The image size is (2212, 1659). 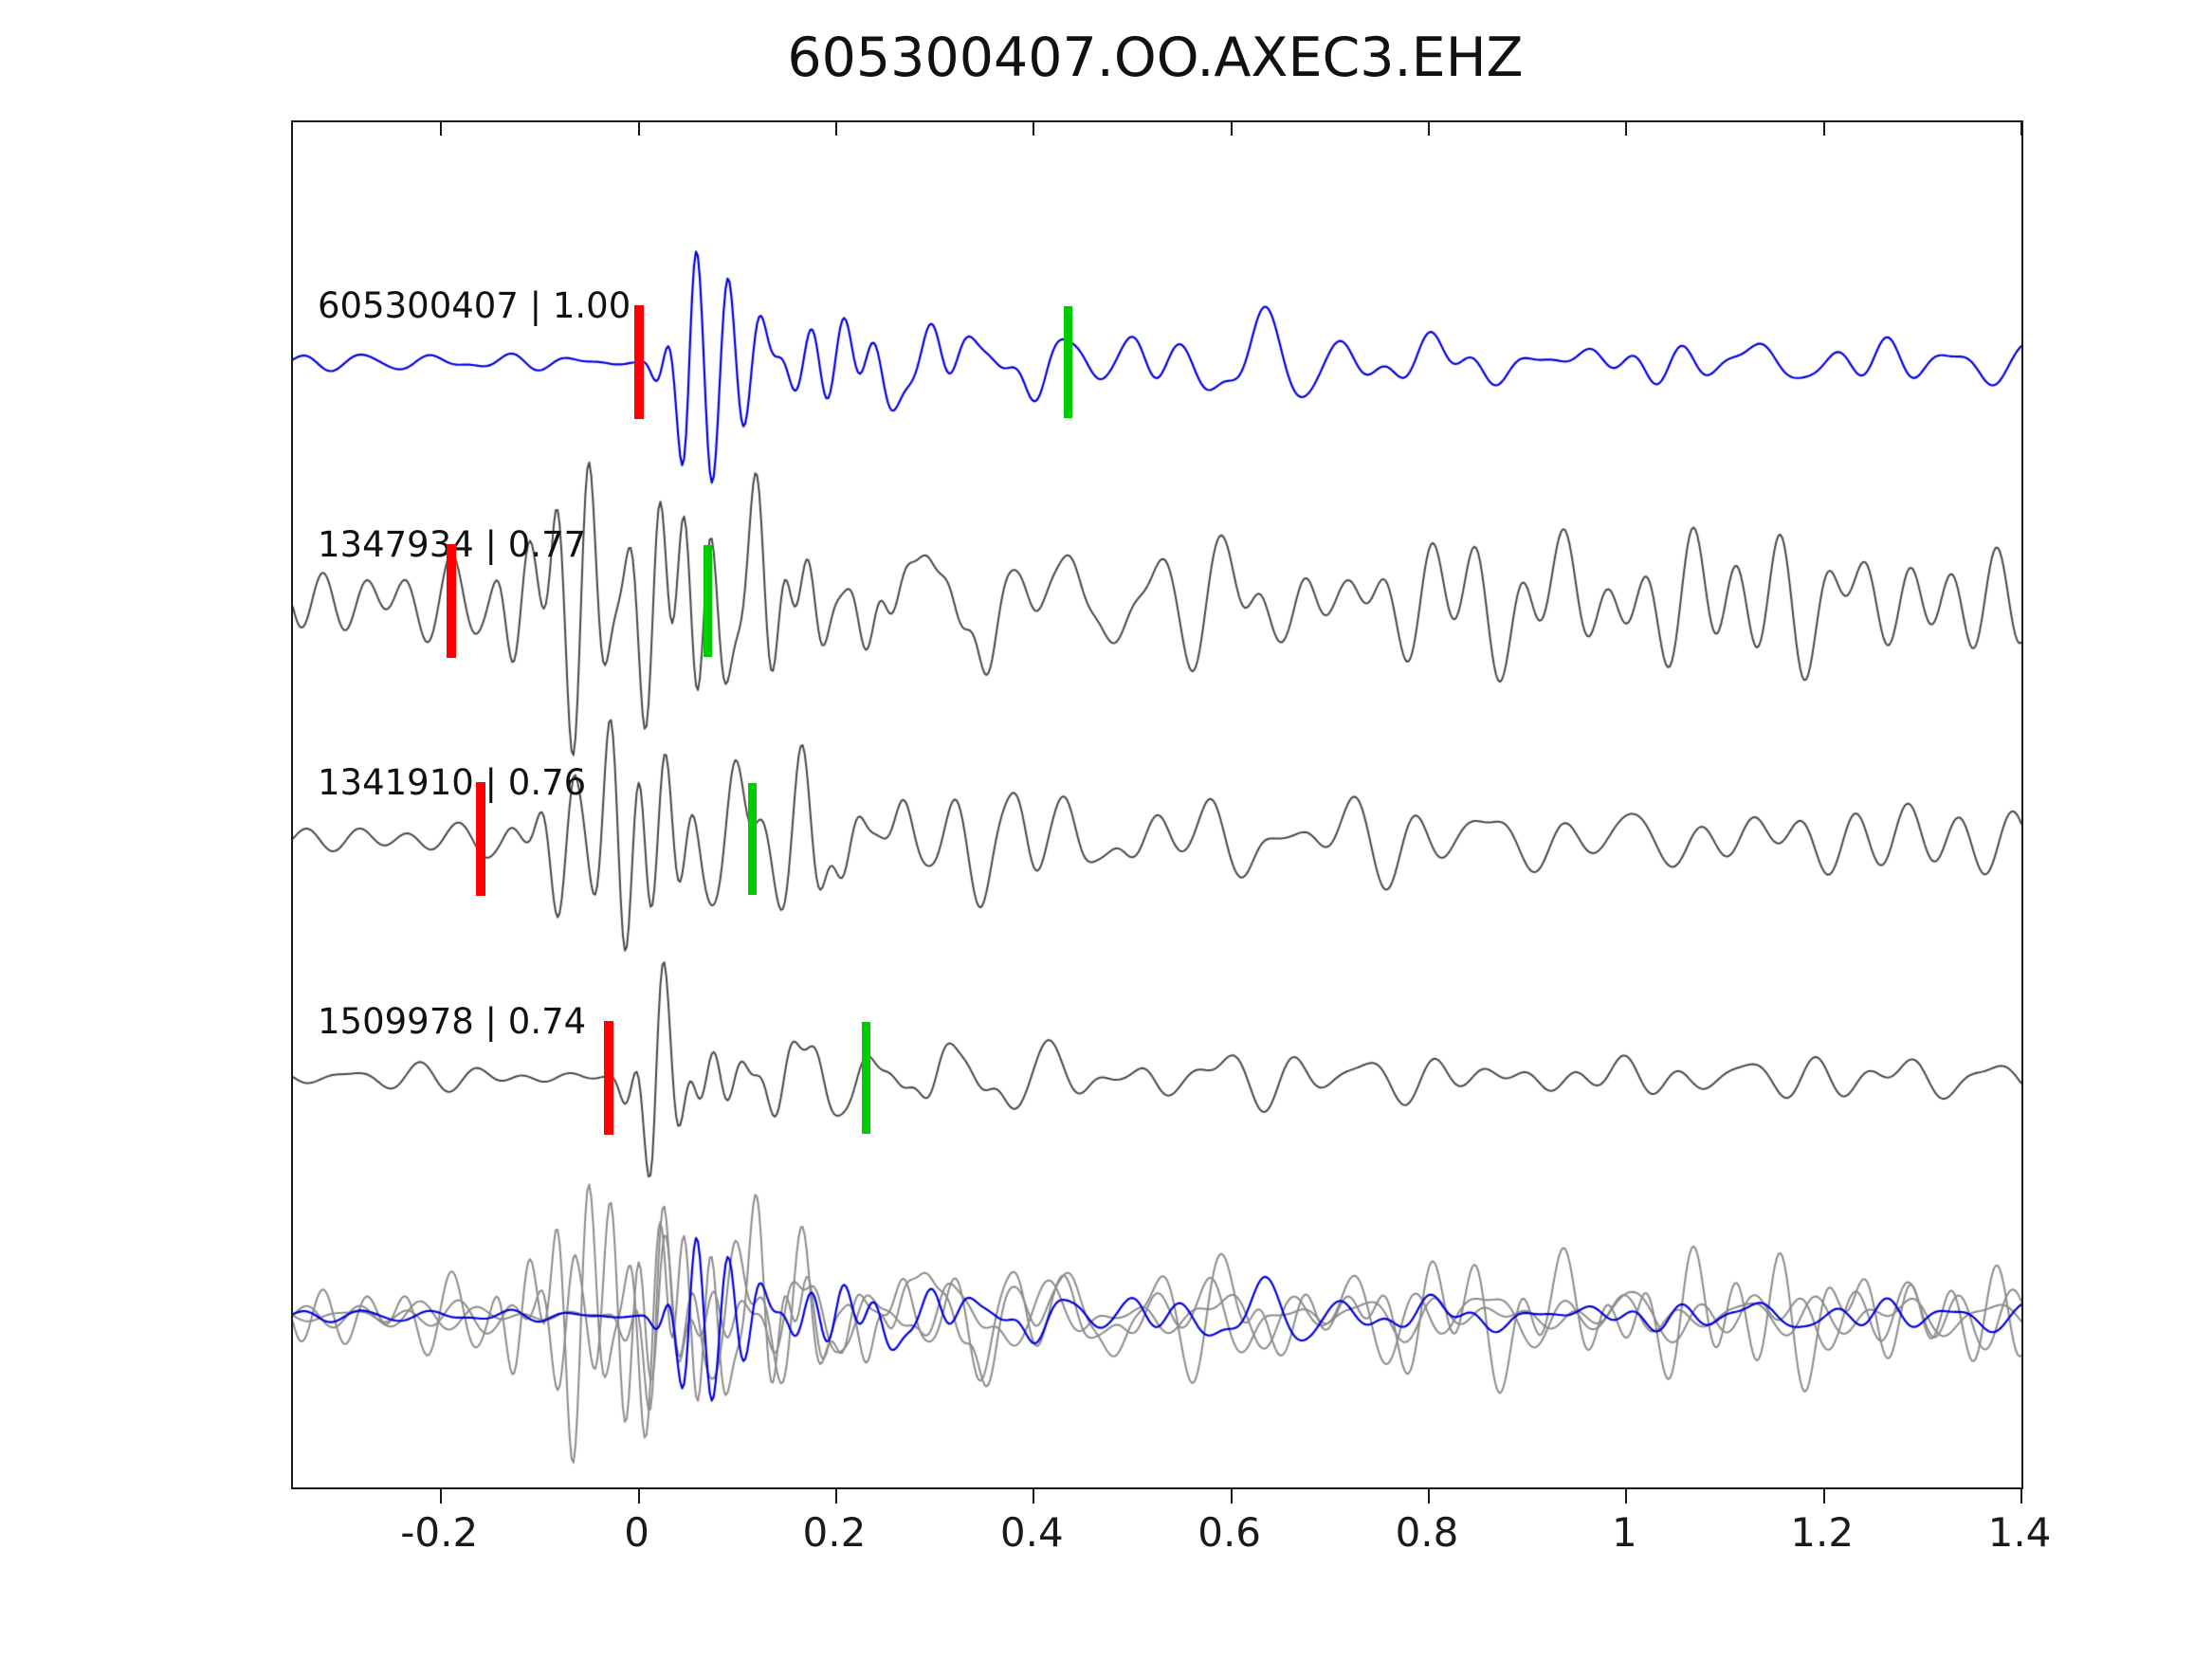 What do you see at coordinates (1624, 1532) in the screenshot?
I see `x-axis-tick-label: 1` at bounding box center [1624, 1532].